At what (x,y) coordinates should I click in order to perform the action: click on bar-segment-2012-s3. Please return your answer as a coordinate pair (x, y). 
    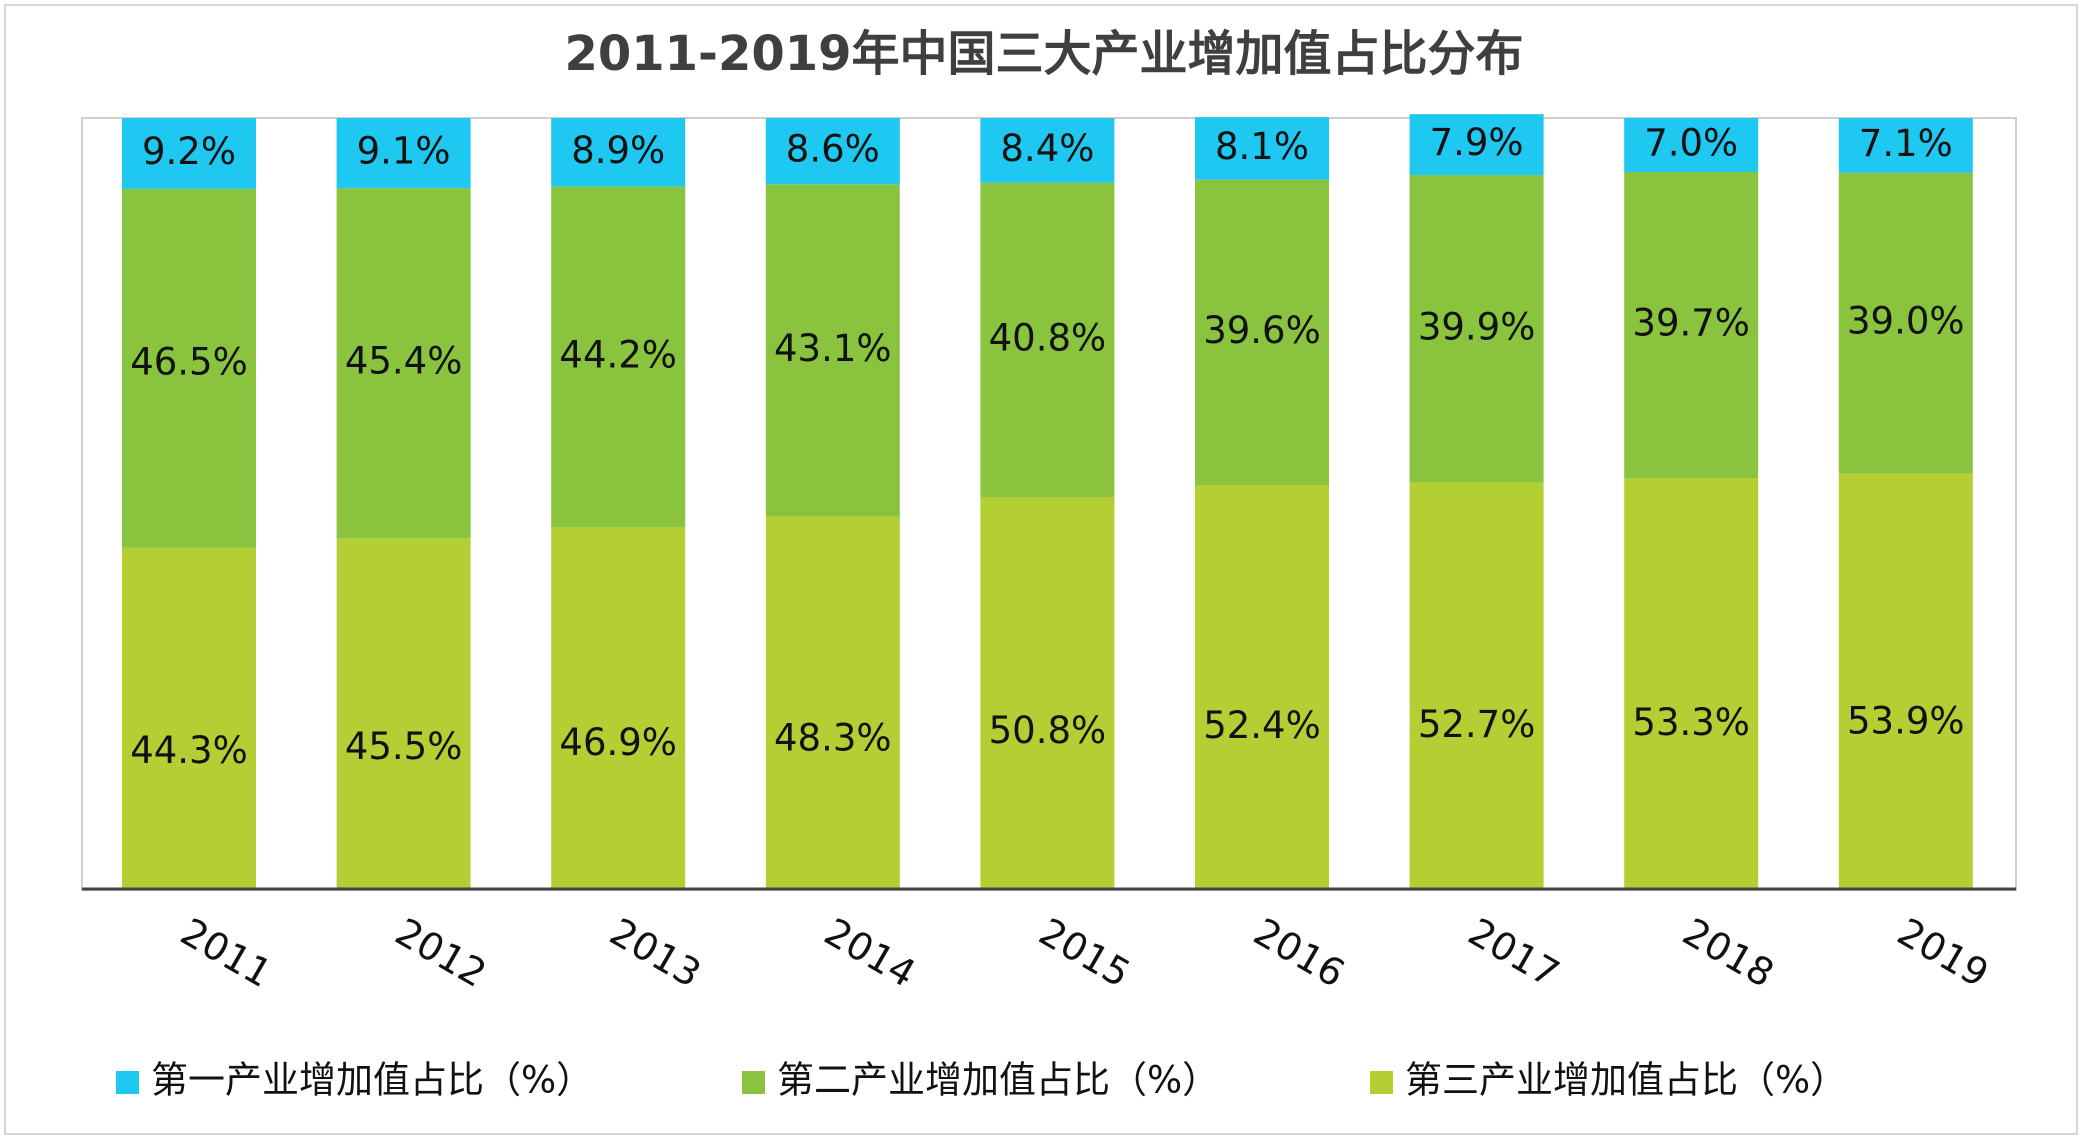
    Looking at the image, I should click on (403, 153).